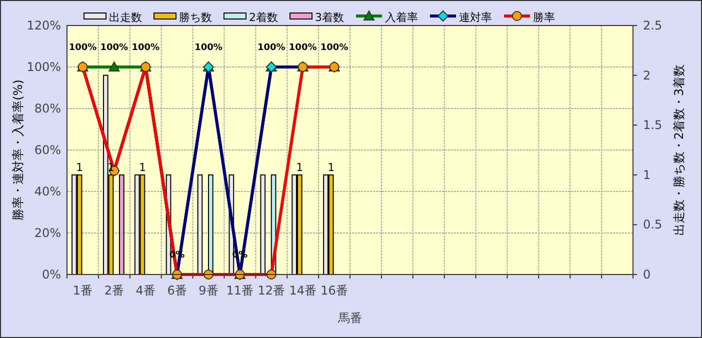  What do you see at coordinates (302, 291) in the screenshot?
I see `x-tick-label: 14番` at bounding box center [302, 291].